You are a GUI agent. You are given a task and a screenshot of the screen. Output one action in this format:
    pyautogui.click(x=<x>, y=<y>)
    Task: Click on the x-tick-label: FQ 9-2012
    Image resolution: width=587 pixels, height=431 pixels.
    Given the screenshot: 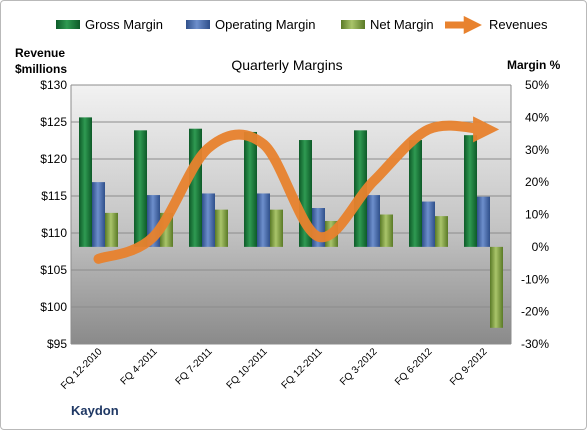 What is the action you would take?
    pyautogui.click(x=469, y=367)
    